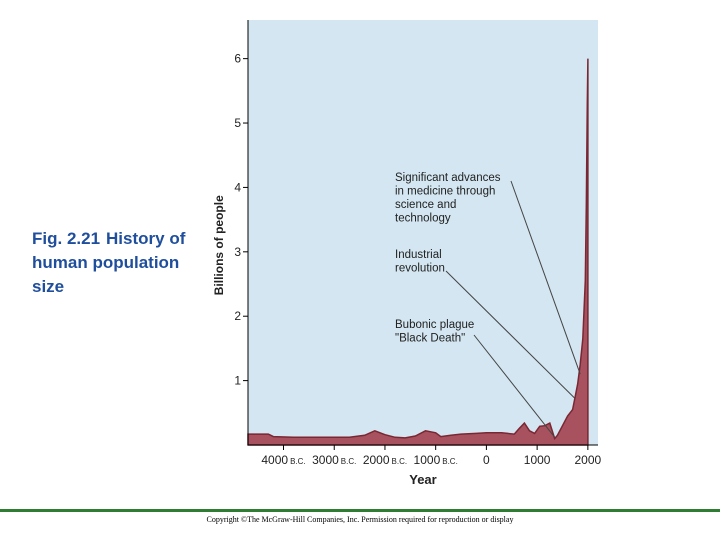 The image size is (720, 540). Describe the element at coordinates (109, 262) in the screenshot. I see `caption-text: History of human population size` at that location.